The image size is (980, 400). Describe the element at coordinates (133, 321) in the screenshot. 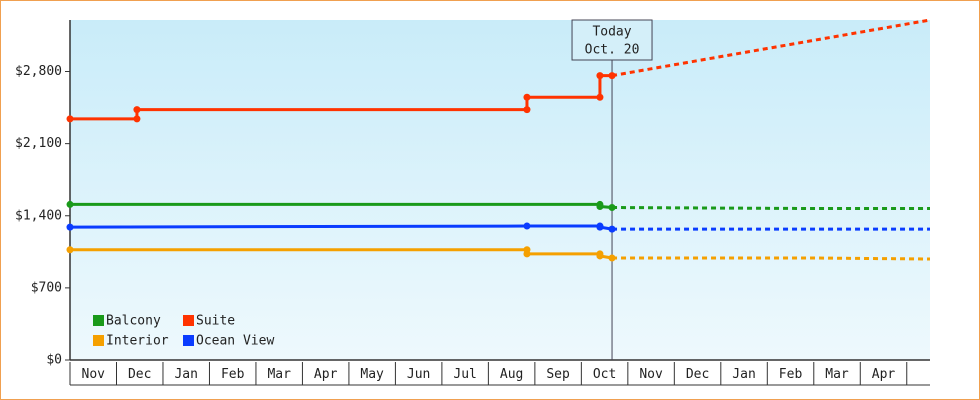

I see `legend-label: Balcony` at that location.